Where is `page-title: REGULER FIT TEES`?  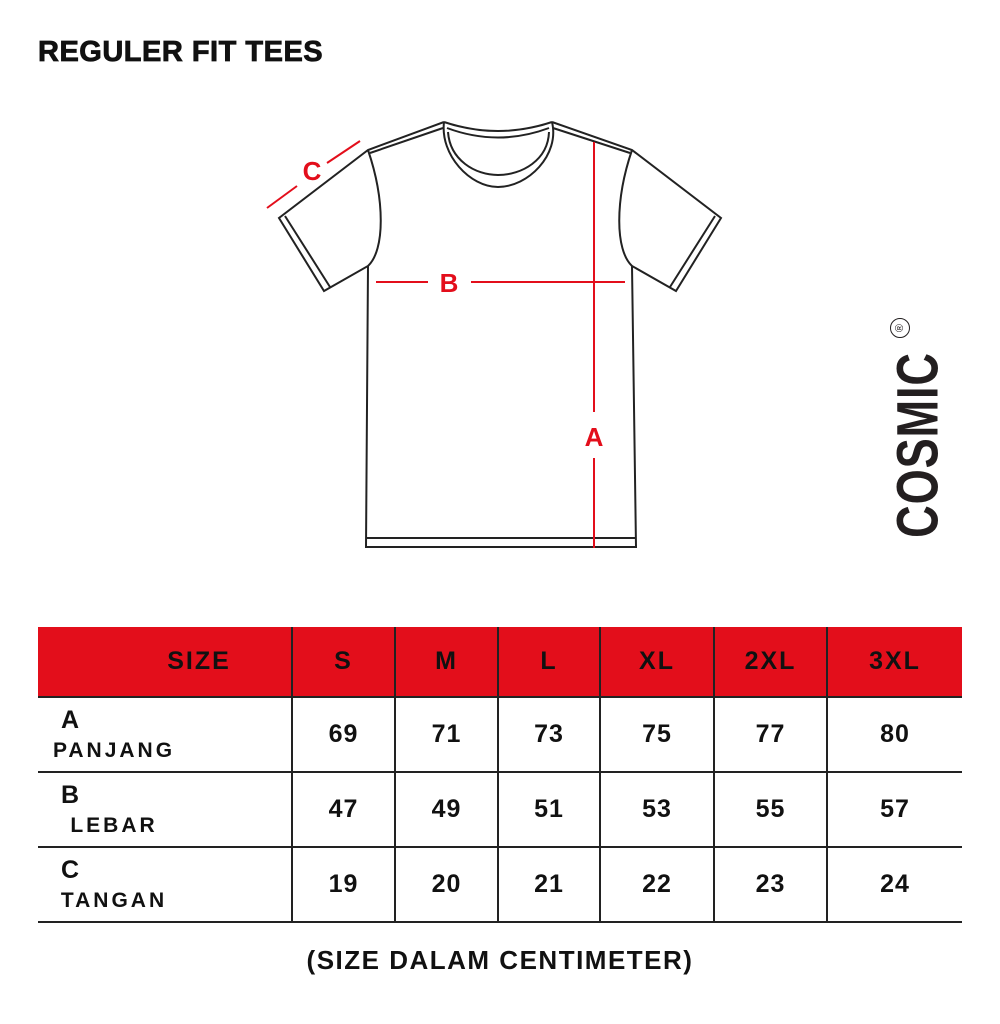 page-title: REGULER FIT TEES is located at coordinates (181, 52).